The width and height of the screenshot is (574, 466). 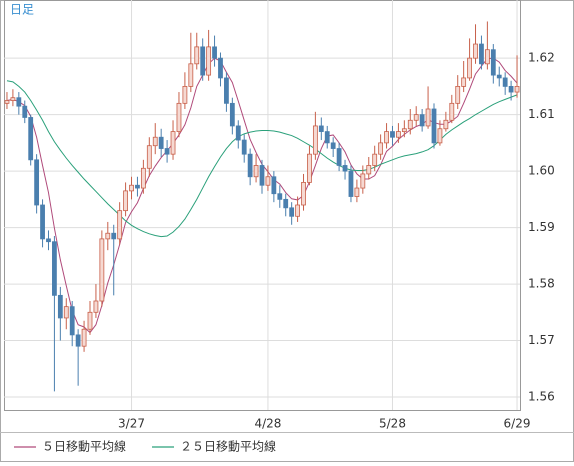 I want to click on legend-label: ５日移動平均線, so click(x=84, y=446).